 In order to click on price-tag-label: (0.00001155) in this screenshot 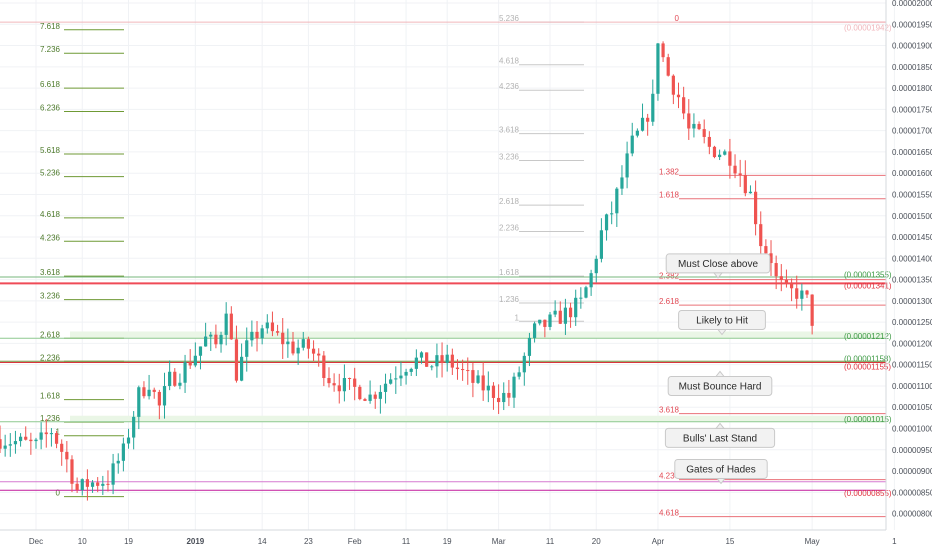, I will do `click(867, 366)`.